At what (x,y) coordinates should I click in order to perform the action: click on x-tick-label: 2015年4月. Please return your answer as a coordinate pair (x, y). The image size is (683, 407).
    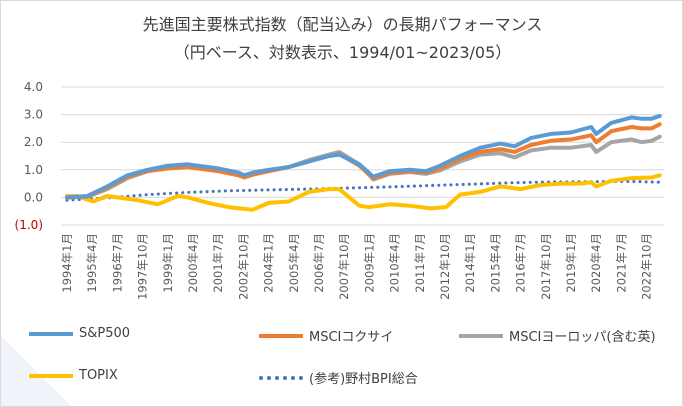
    Looking at the image, I should click on (495, 263).